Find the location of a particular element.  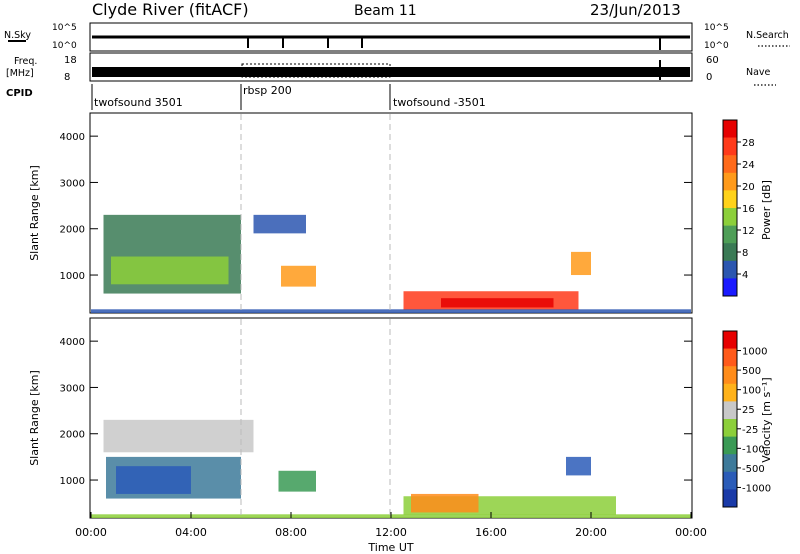

nsky-label: N.Sky is located at coordinates (17, 35).